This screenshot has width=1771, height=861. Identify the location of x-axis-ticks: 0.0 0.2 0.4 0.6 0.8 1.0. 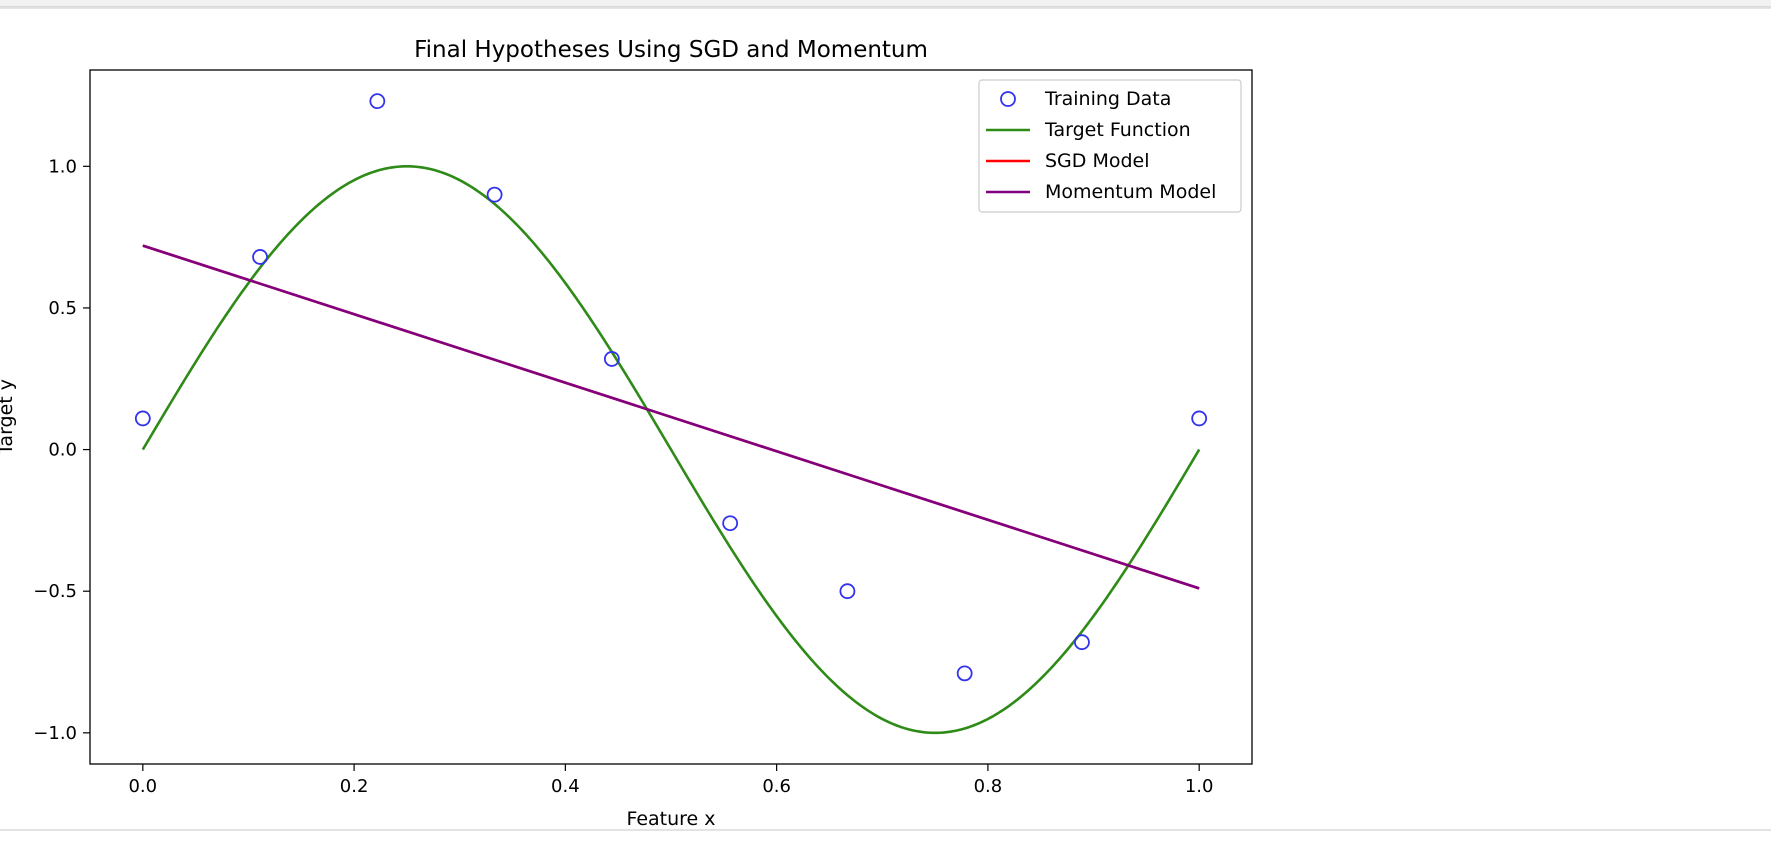
(671, 780).